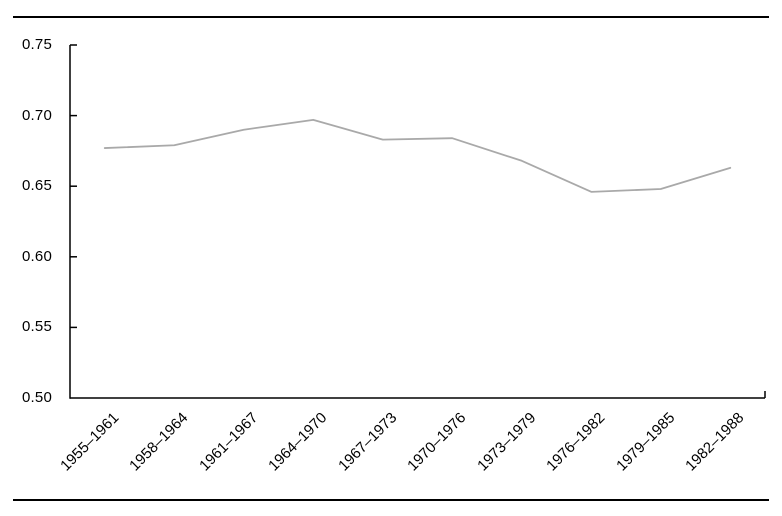 The width and height of the screenshot is (782, 516). What do you see at coordinates (37, 44) in the screenshot?
I see `y-tick-label: 0.75` at bounding box center [37, 44].